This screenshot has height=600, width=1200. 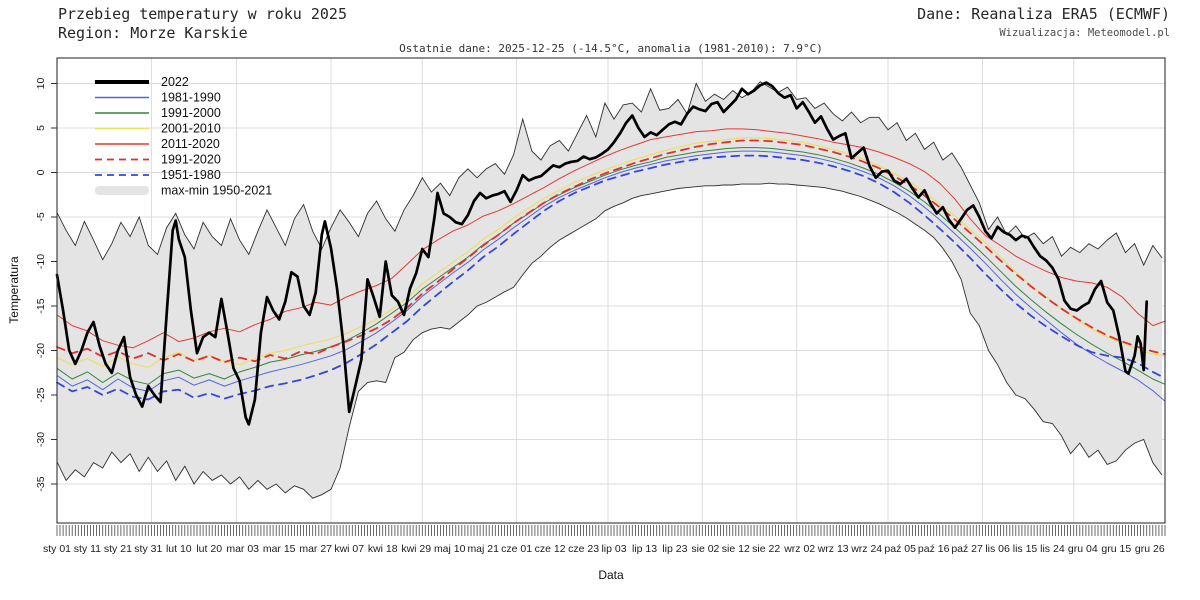 I want to click on x-tick-label: gru 26, so click(x=1150, y=549).